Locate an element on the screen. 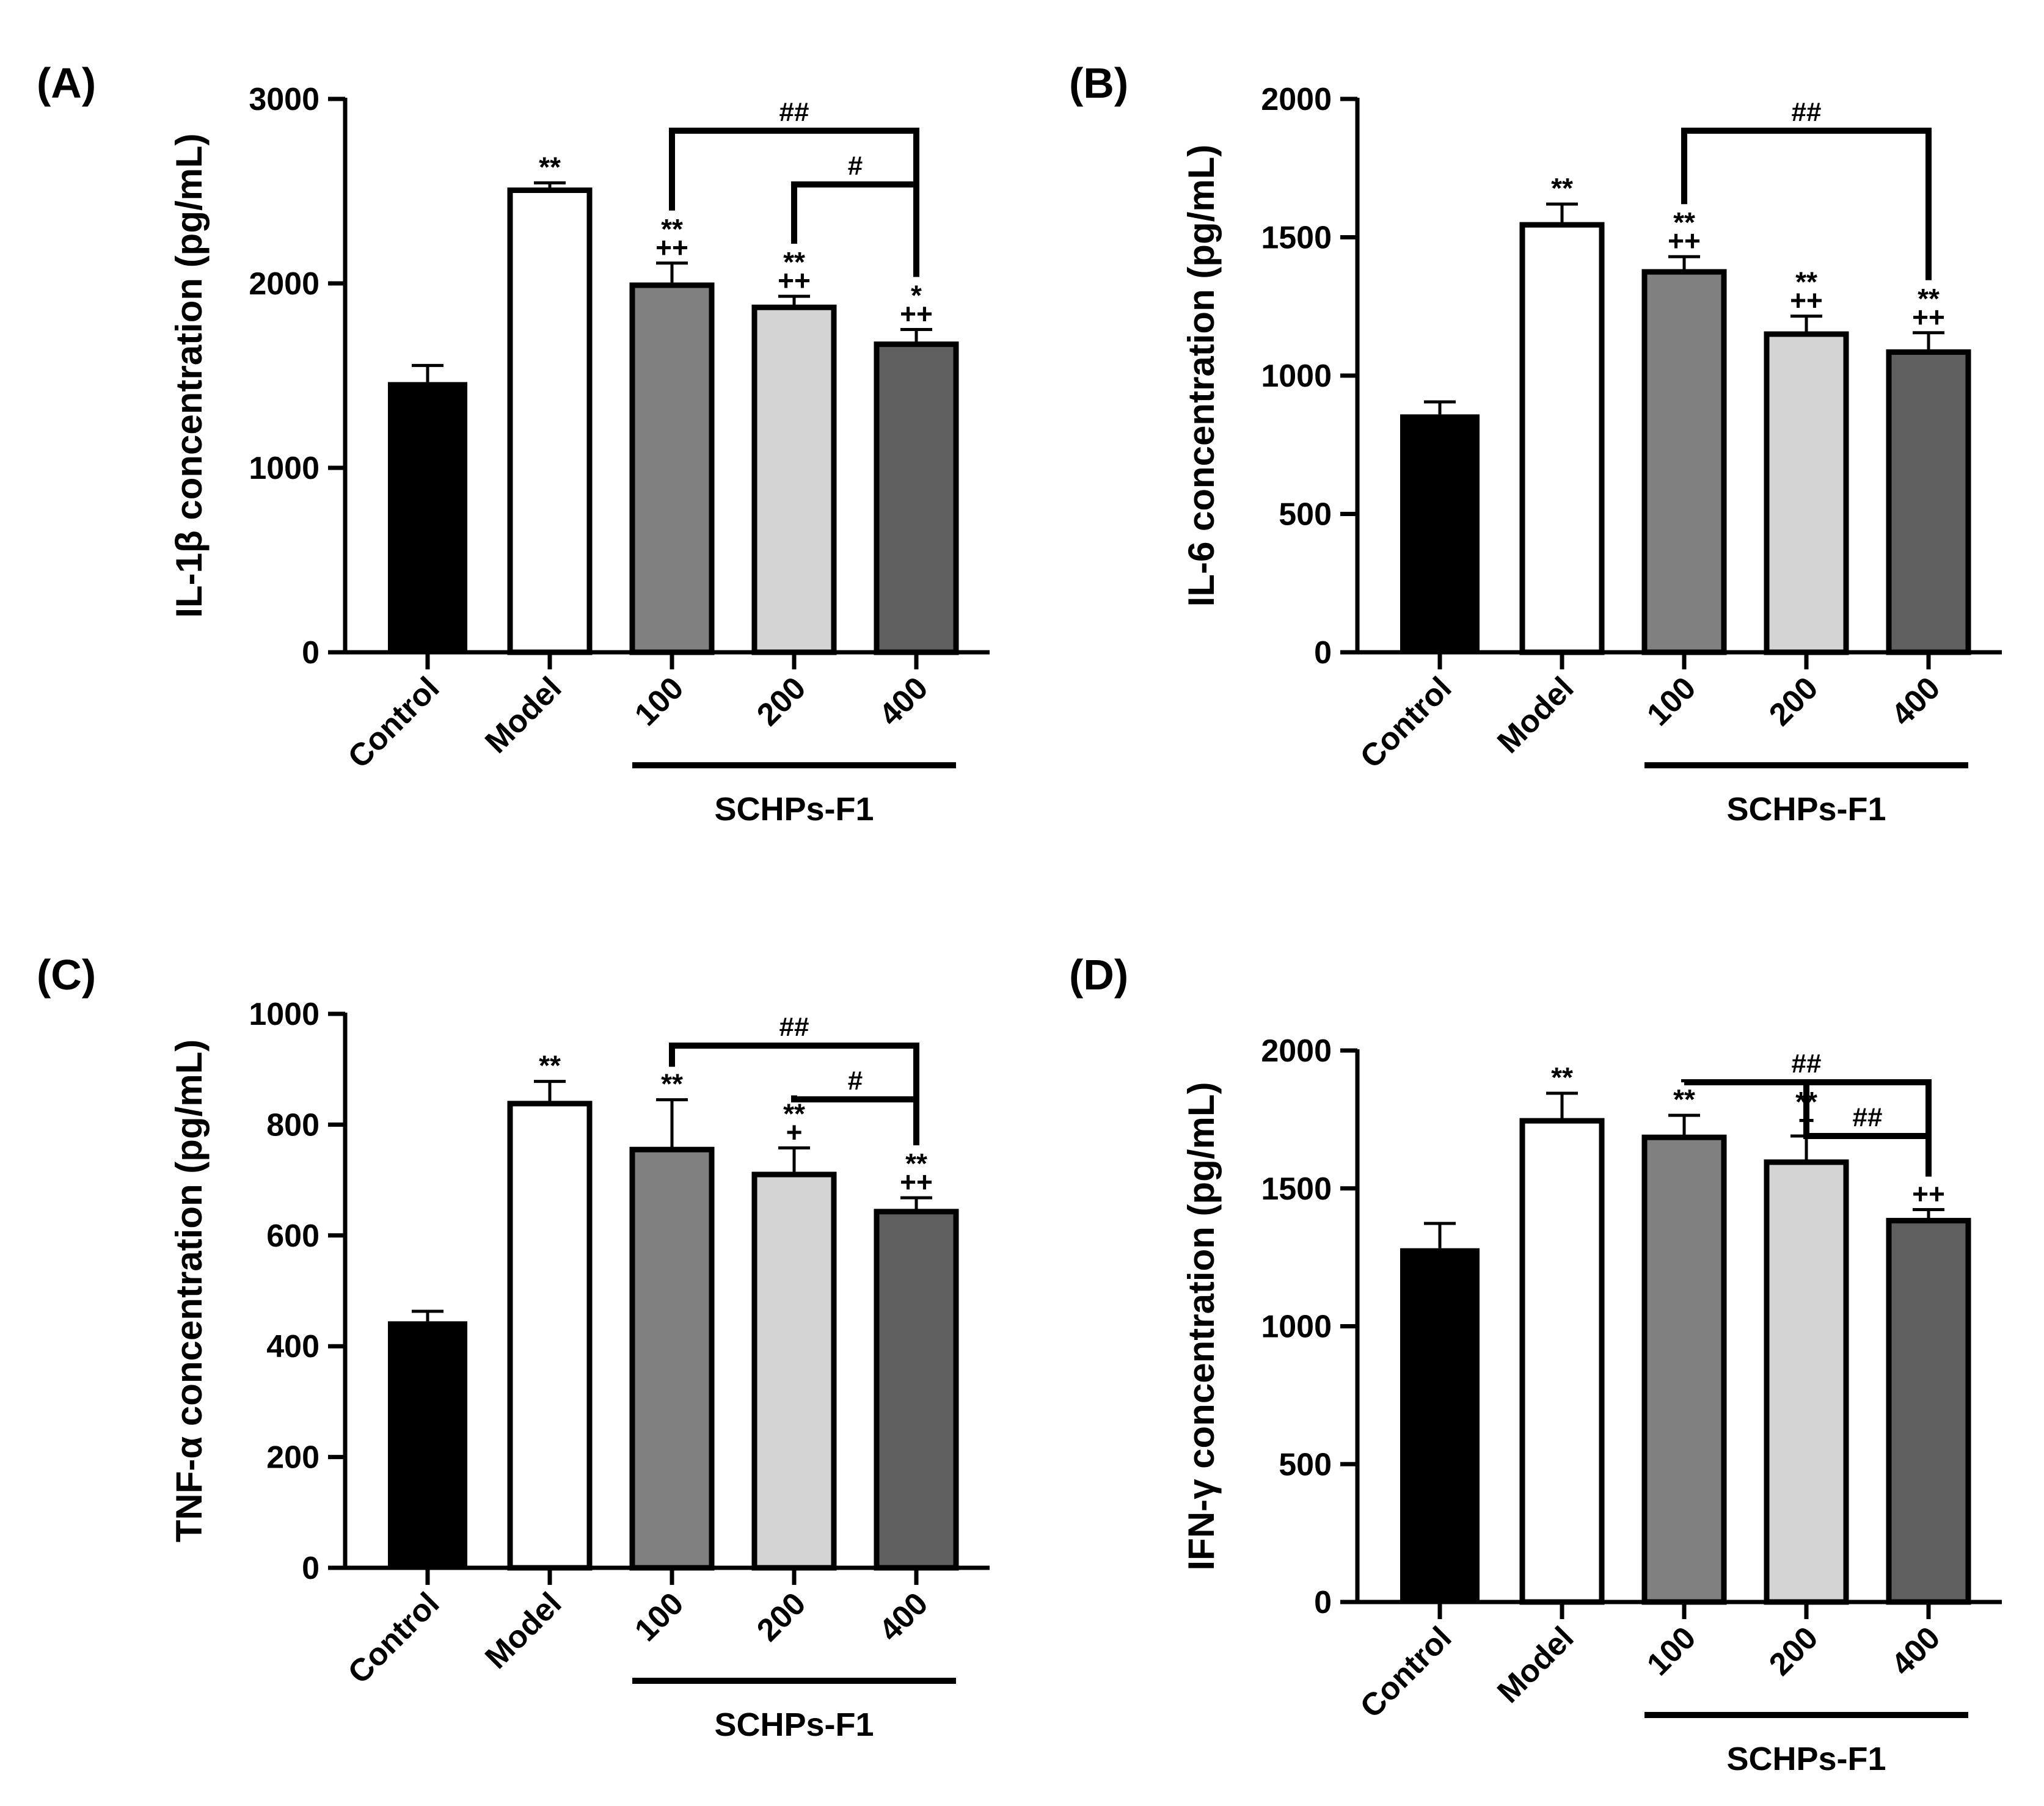 This screenshot has height=1806, width=2044. y-axis-title: IL-6 concentration (pg/mL) is located at coordinates (1202, 376).